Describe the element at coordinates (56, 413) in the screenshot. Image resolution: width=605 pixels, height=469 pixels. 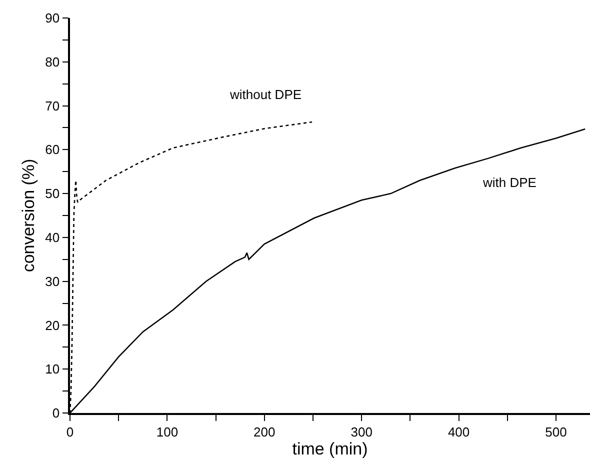
I see `y-tick-label: 0` at that location.